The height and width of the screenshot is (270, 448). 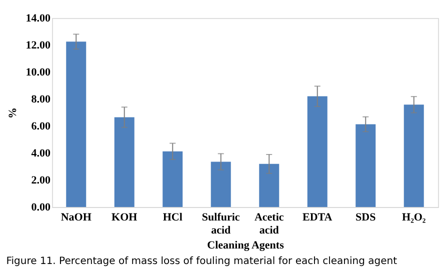 I want to click on y-tick-label: 14.00, so click(x=38, y=18).